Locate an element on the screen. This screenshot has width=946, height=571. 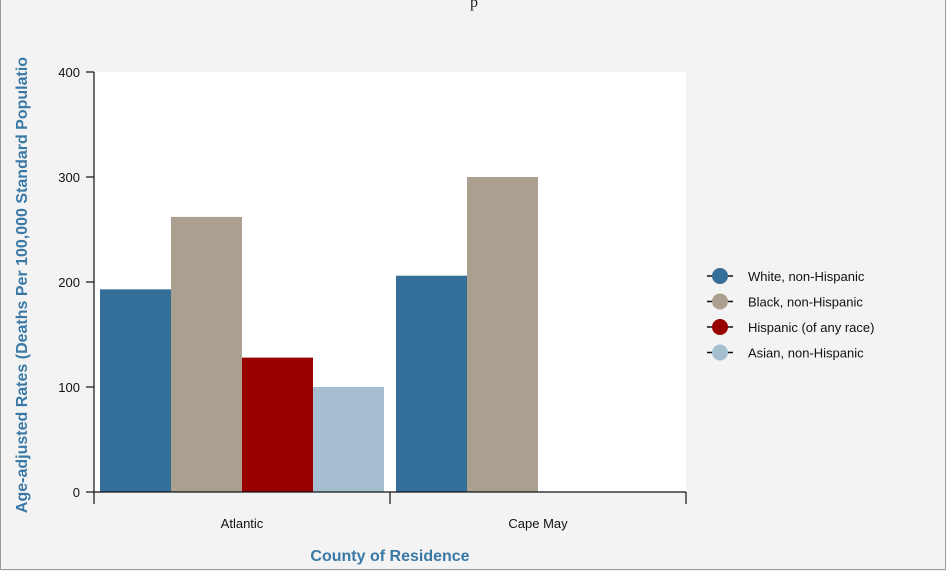
y-tick-label: 100 is located at coordinates (69, 387).